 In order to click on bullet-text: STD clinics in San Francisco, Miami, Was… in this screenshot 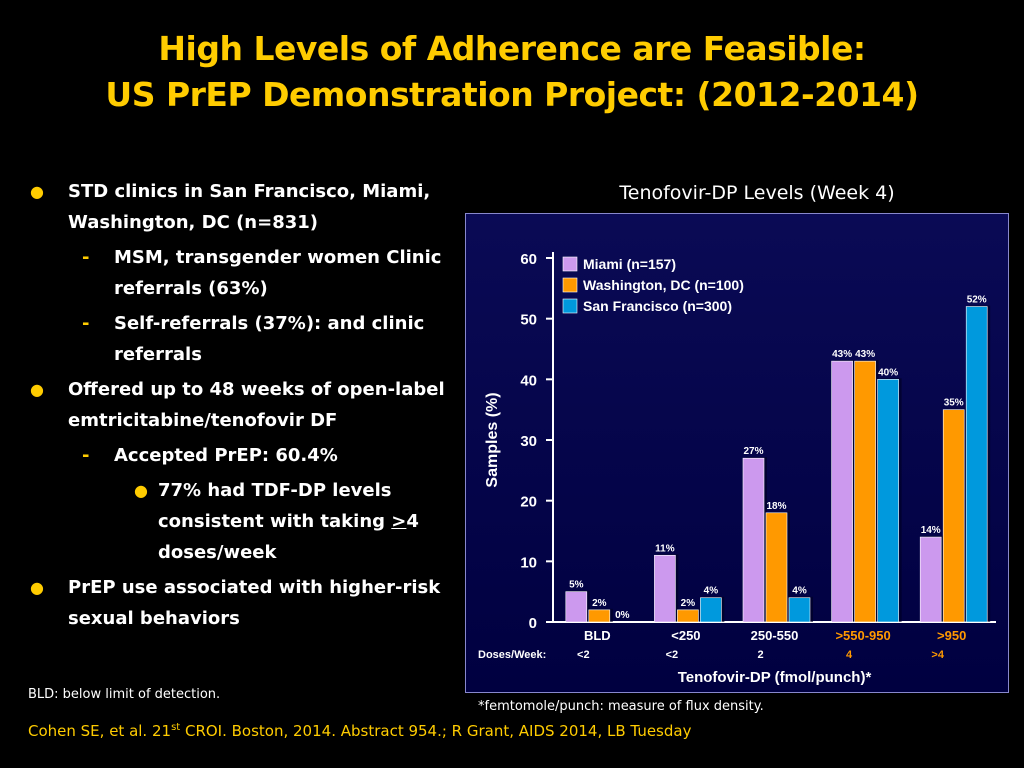, I will do `click(249, 207)`.